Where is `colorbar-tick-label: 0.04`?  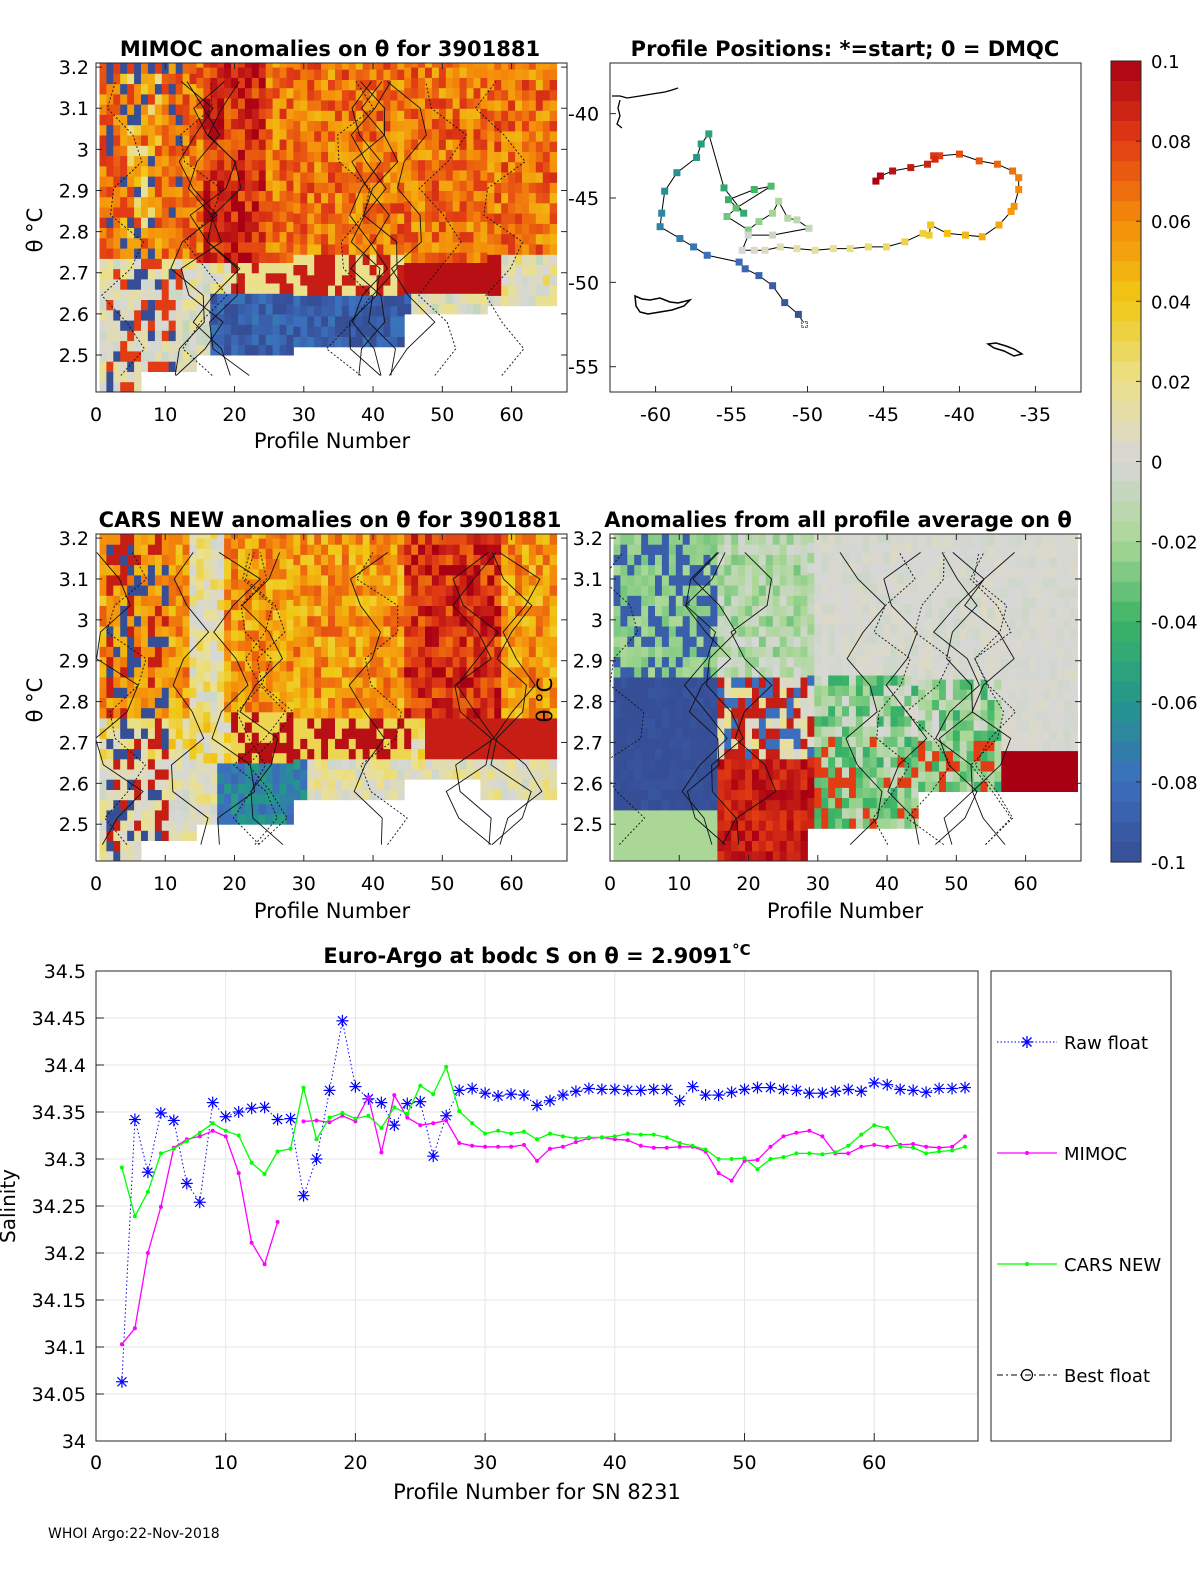
colorbar-tick-label: 0.04 is located at coordinates (1171, 302).